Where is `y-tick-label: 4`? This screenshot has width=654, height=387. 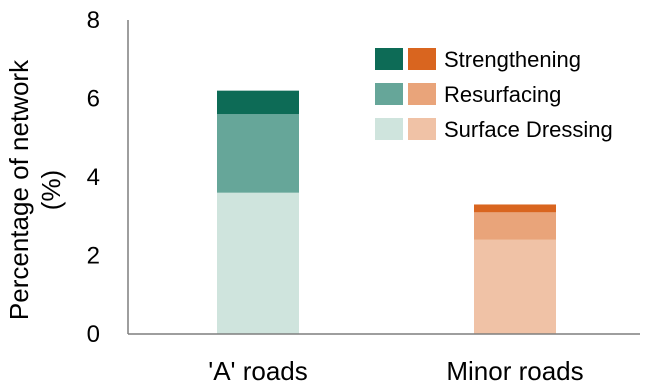 y-tick-label: 4 is located at coordinates (93, 177).